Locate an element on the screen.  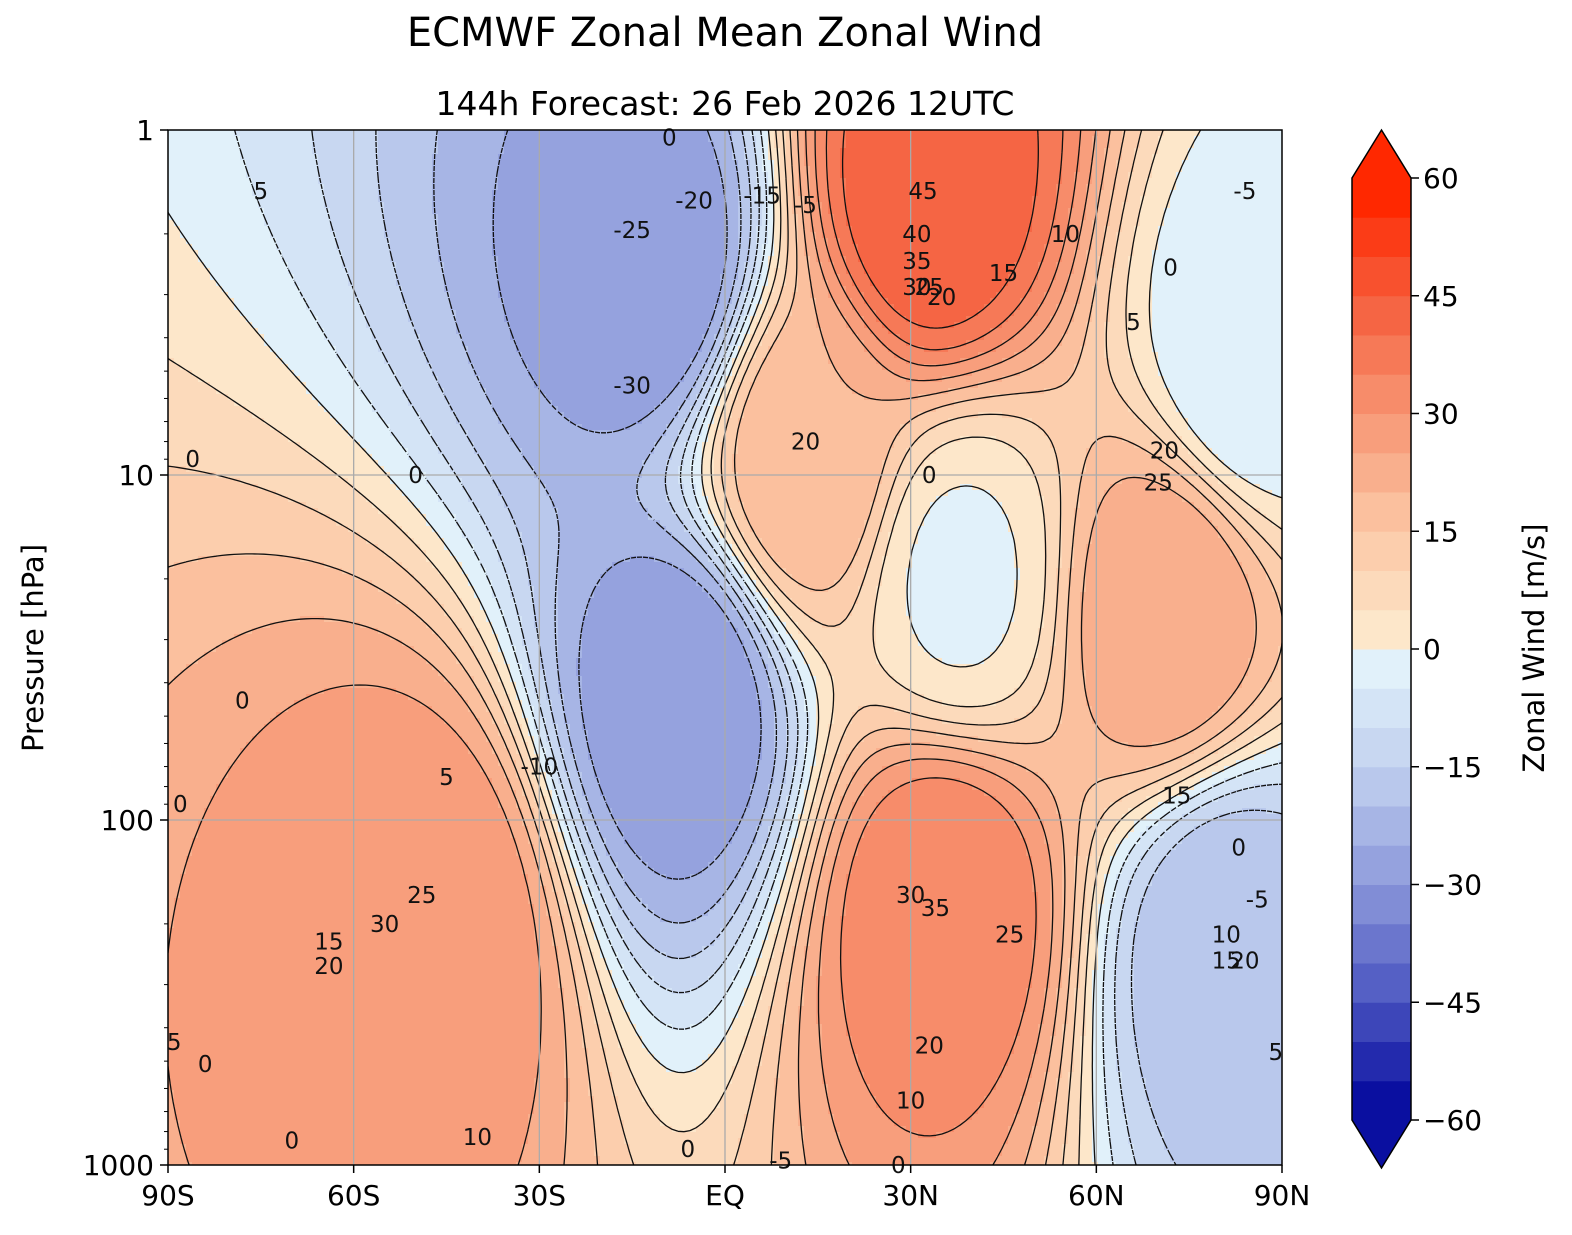
y-tick-label: 1000 is located at coordinates (118, 1165).